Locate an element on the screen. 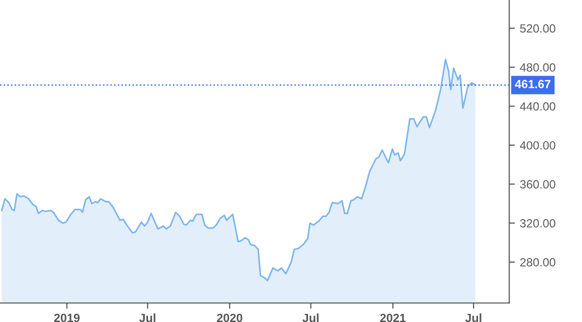 Image resolution: width=582 pixels, height=322 pixels. y-tick-label: 360.00 is located at coordinates (538, 184).